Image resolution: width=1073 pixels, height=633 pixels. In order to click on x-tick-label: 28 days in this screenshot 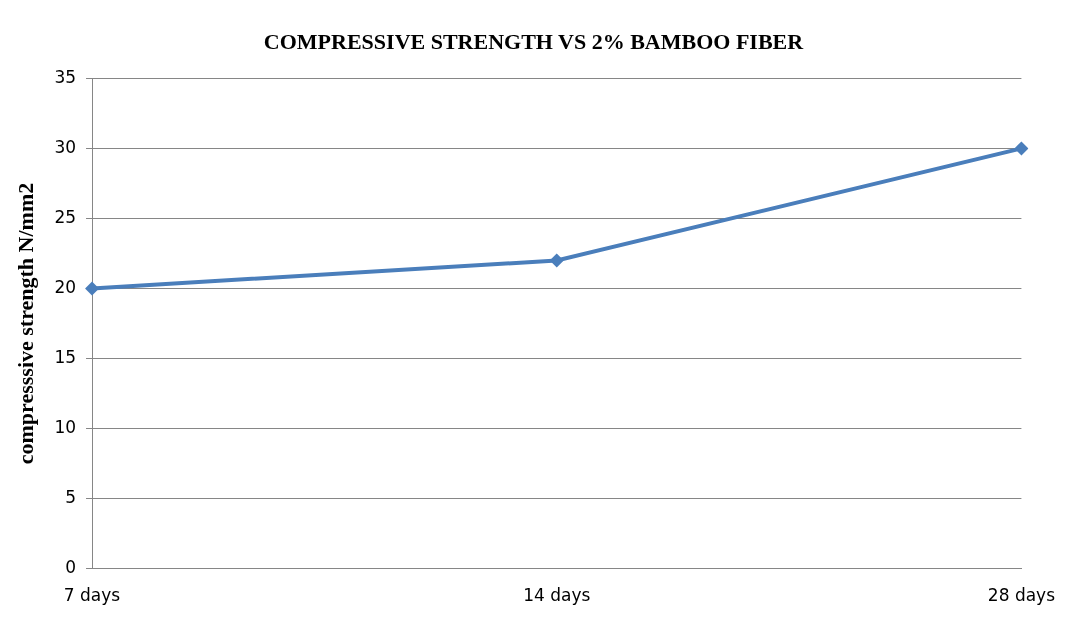, I will do `click(1021, 595)`.